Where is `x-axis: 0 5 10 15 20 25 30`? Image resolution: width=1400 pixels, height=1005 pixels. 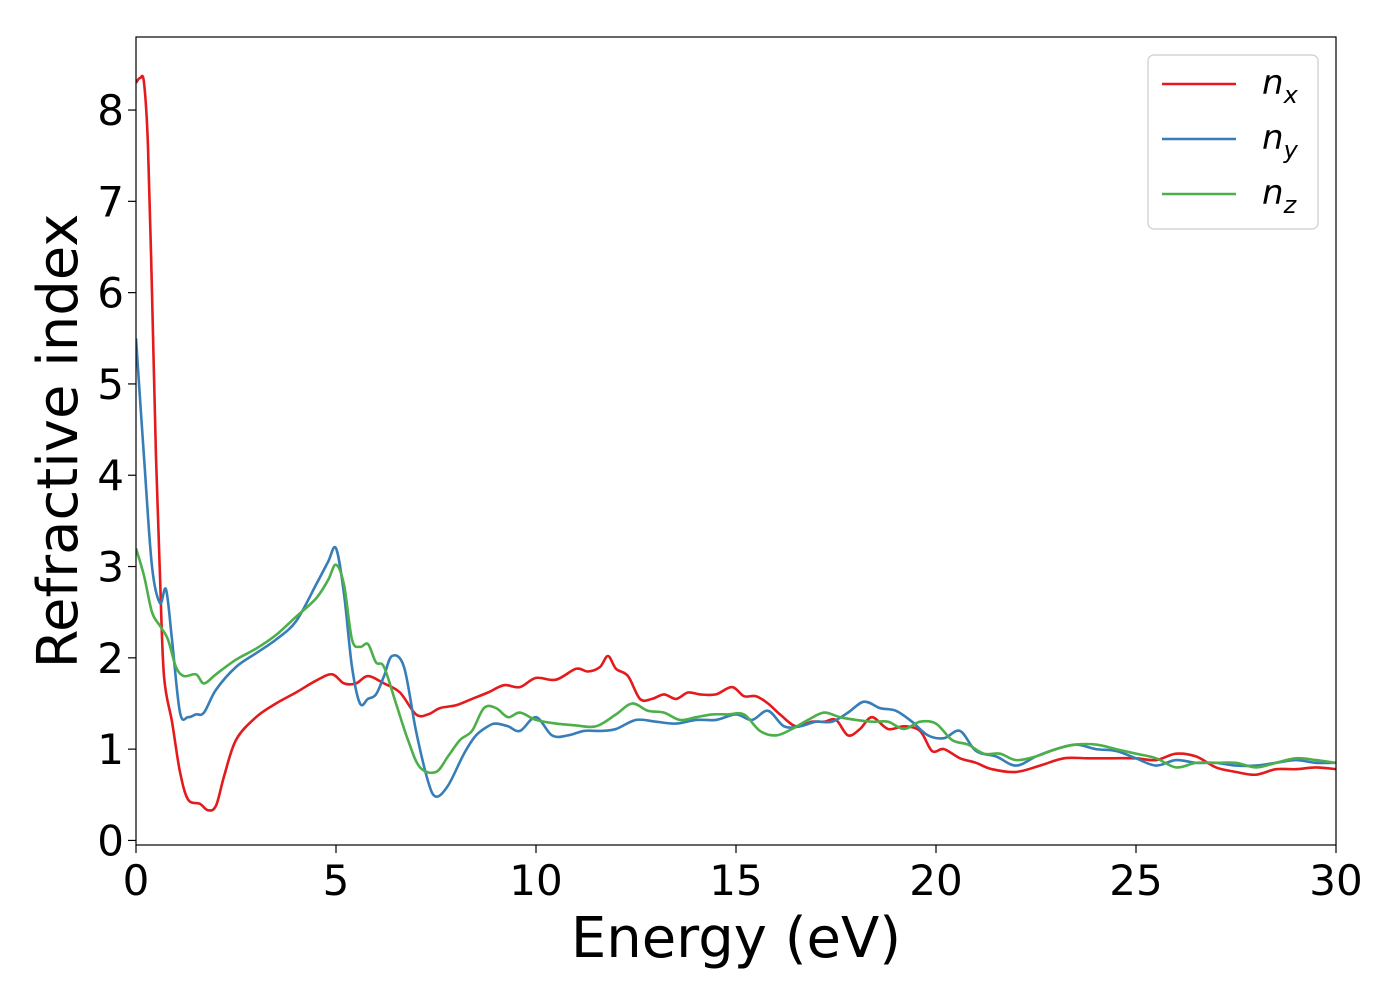
x-axis: 0 5 10 15 20 25 30 is located at coordinates (743, 875).